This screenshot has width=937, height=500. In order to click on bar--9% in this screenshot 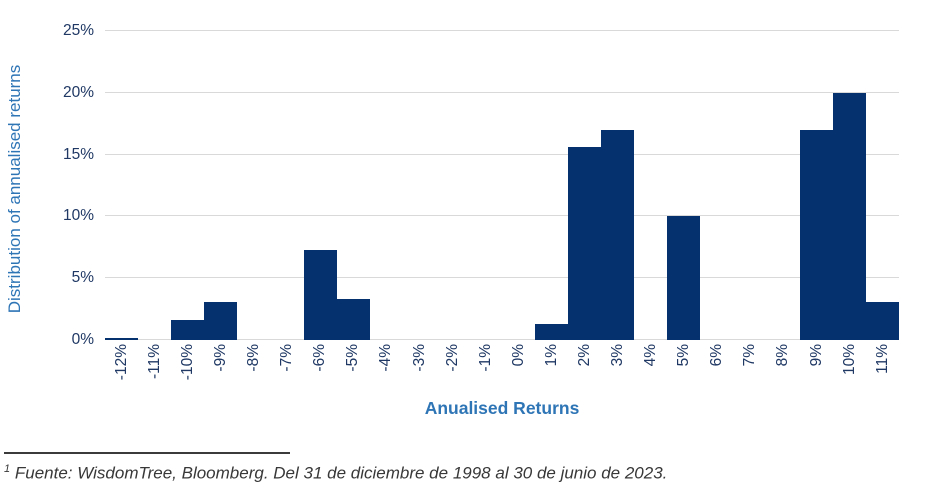, I will do `click(221, 320)`.